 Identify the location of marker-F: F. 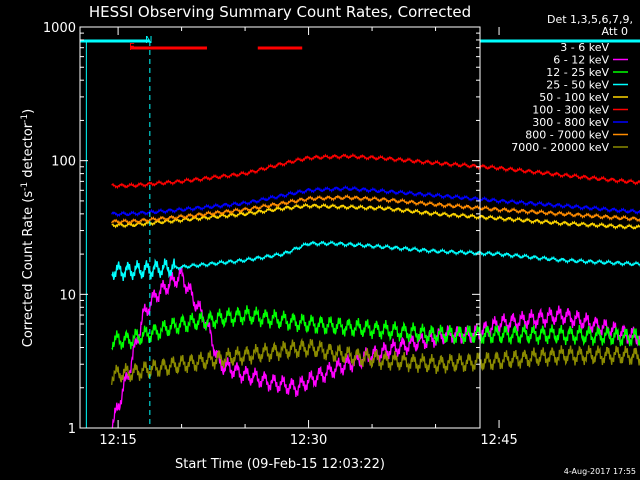
(132, 47).